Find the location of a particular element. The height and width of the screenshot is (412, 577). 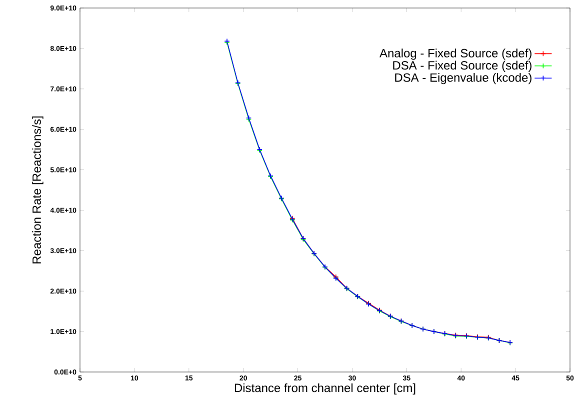

legend-label: Analog - Fixed Source (sdef) is located at coordinates (456, 54).